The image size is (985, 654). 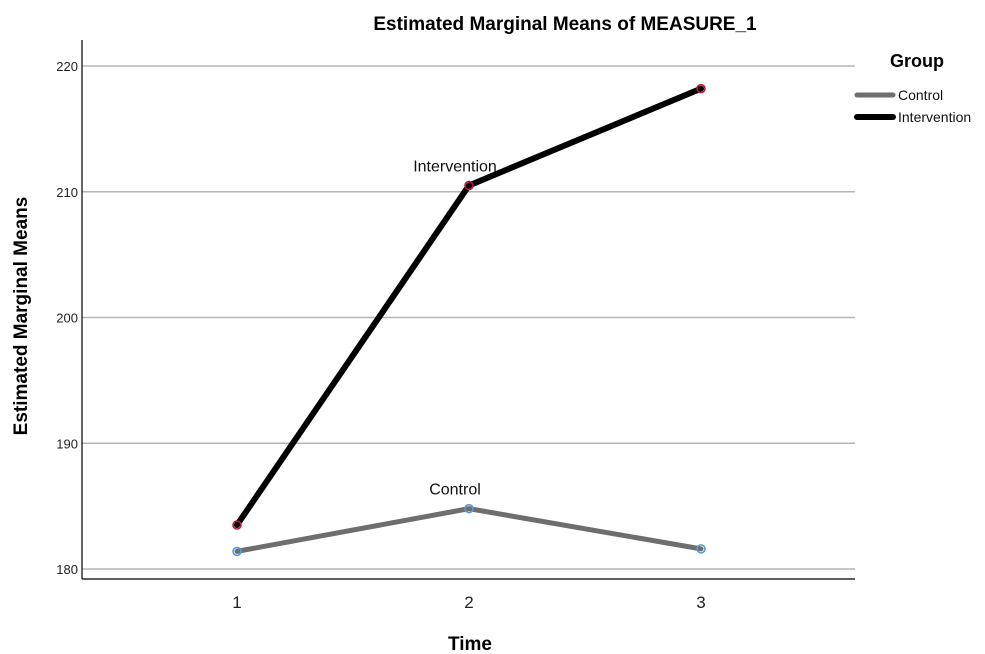 I want to click on series-label-control: Control, so click(x=455, y=490).